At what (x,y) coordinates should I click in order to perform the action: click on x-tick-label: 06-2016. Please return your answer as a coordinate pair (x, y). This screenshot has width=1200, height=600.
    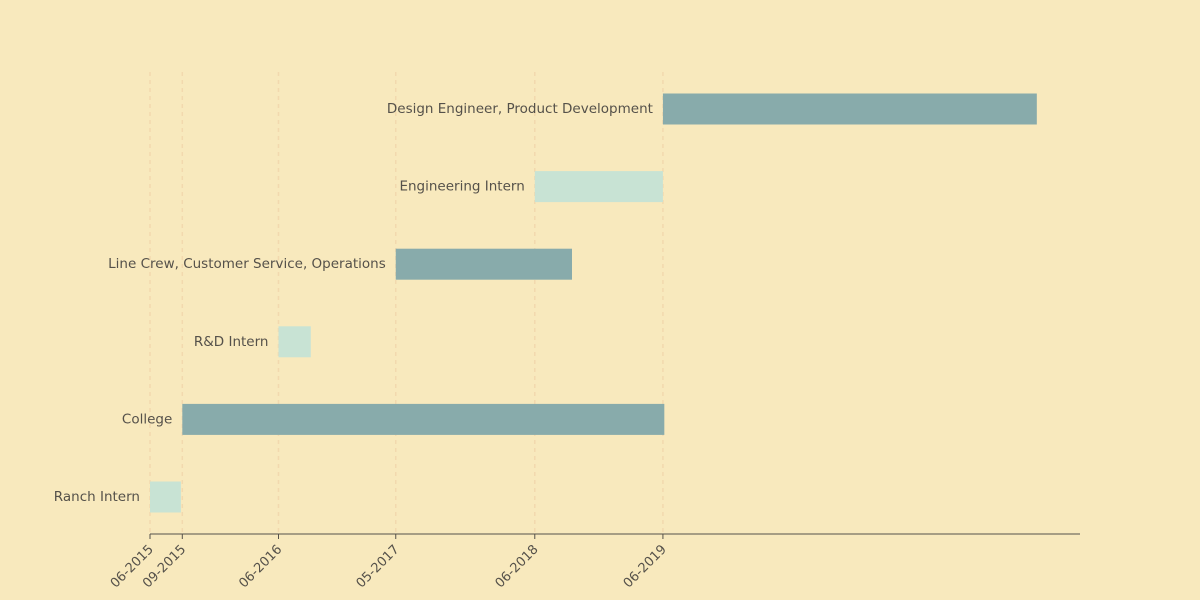
    Looking at the image, I should click on (260, 566).